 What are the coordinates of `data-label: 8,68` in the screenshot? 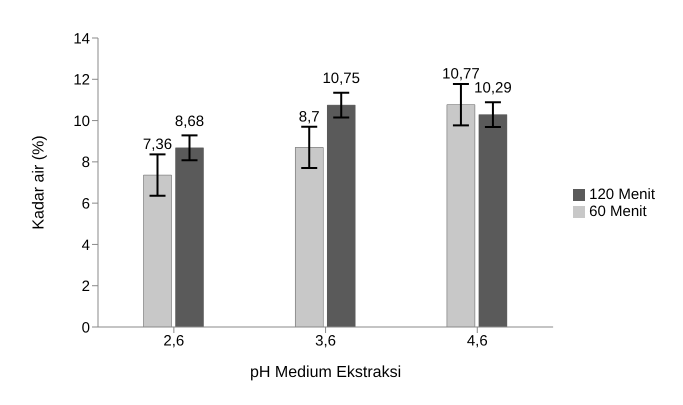 It's located at (189, 121).